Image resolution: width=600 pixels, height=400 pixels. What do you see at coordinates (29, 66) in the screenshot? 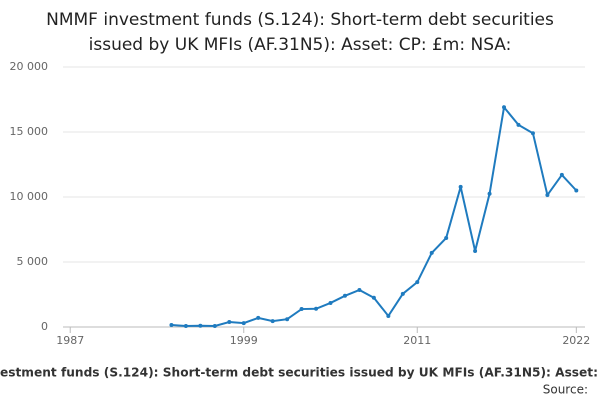
I see `y-tick-label: 20 000` at bounding box center [29, 66].